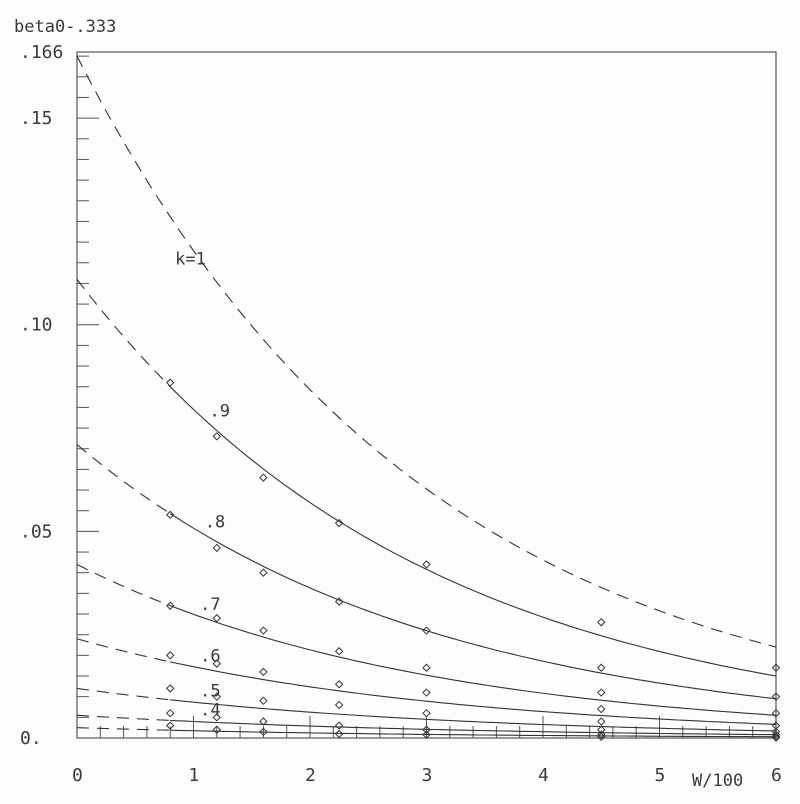  What do you see at coordinates (194, 775) in the screenshot?
I see `x-tick-label: 1` at bounding box center [194, 775].